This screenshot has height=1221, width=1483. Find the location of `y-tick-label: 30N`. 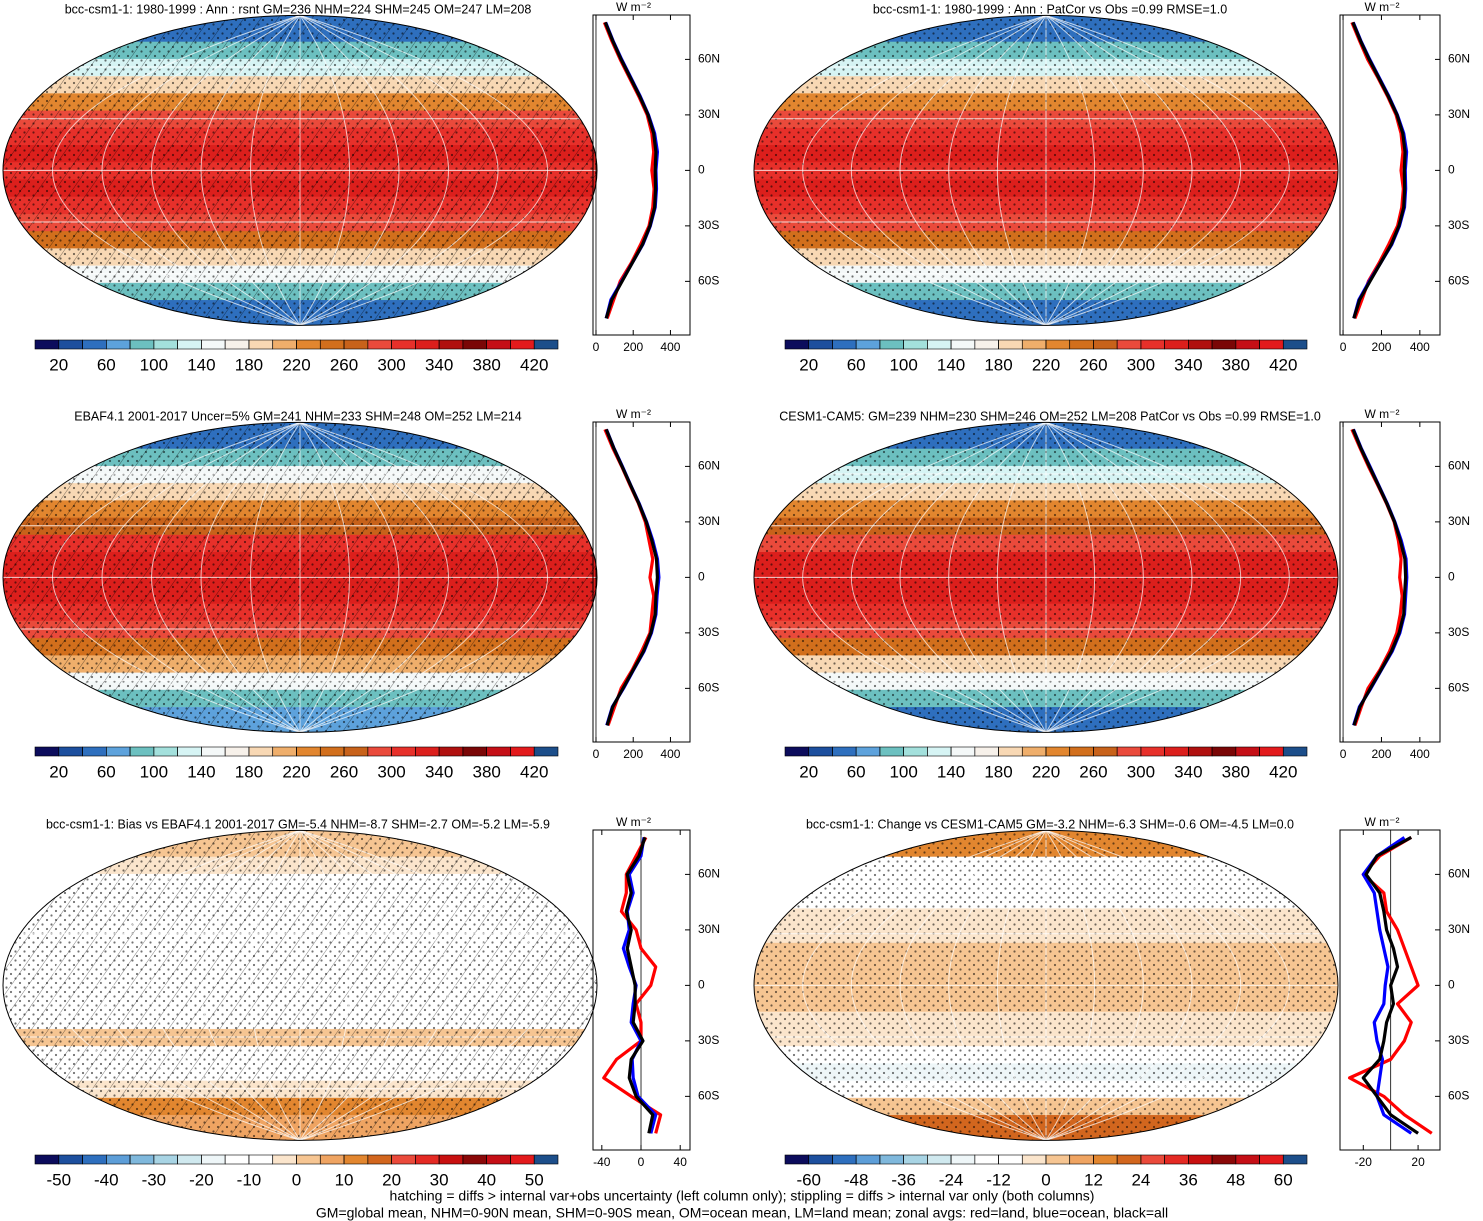

y-tick-label: 30N is located at coordinates (709, 929).